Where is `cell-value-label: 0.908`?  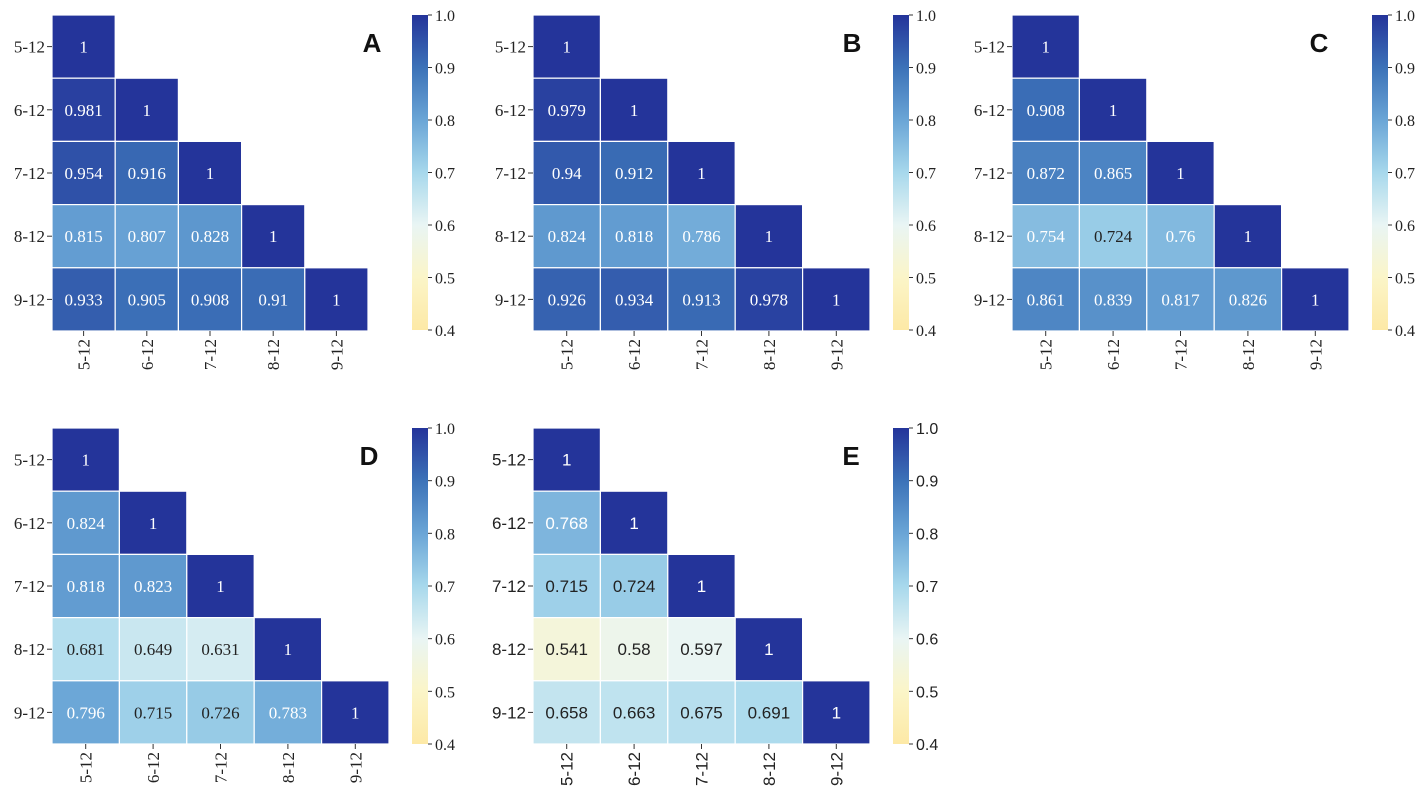 cell-value-label: 0.908 is located at coordinates (1046, 110).